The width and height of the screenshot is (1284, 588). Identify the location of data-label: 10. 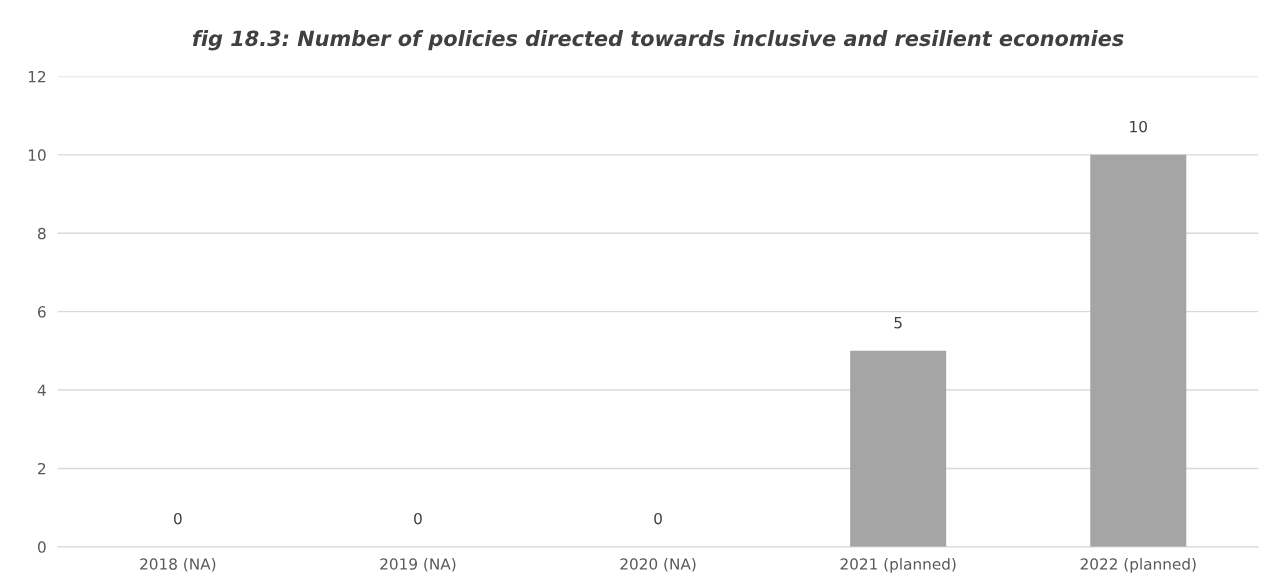
(1138, 126).